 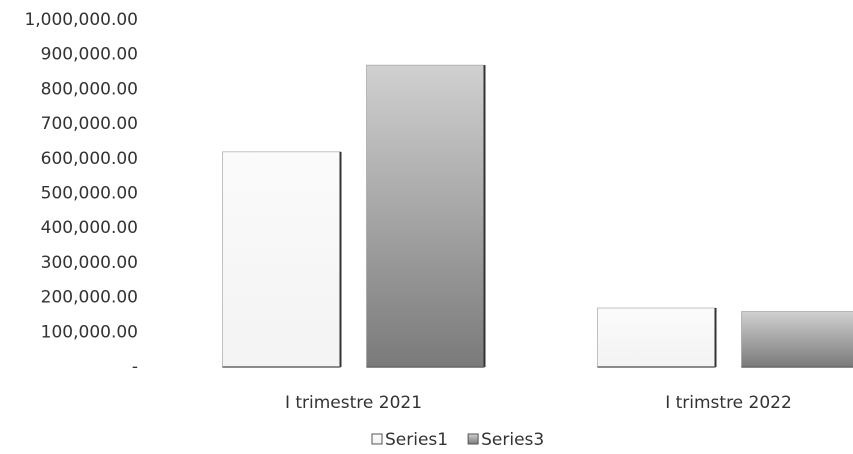 I want to click on y-tick-label: 400,000.00, so click(x=89, y=228).